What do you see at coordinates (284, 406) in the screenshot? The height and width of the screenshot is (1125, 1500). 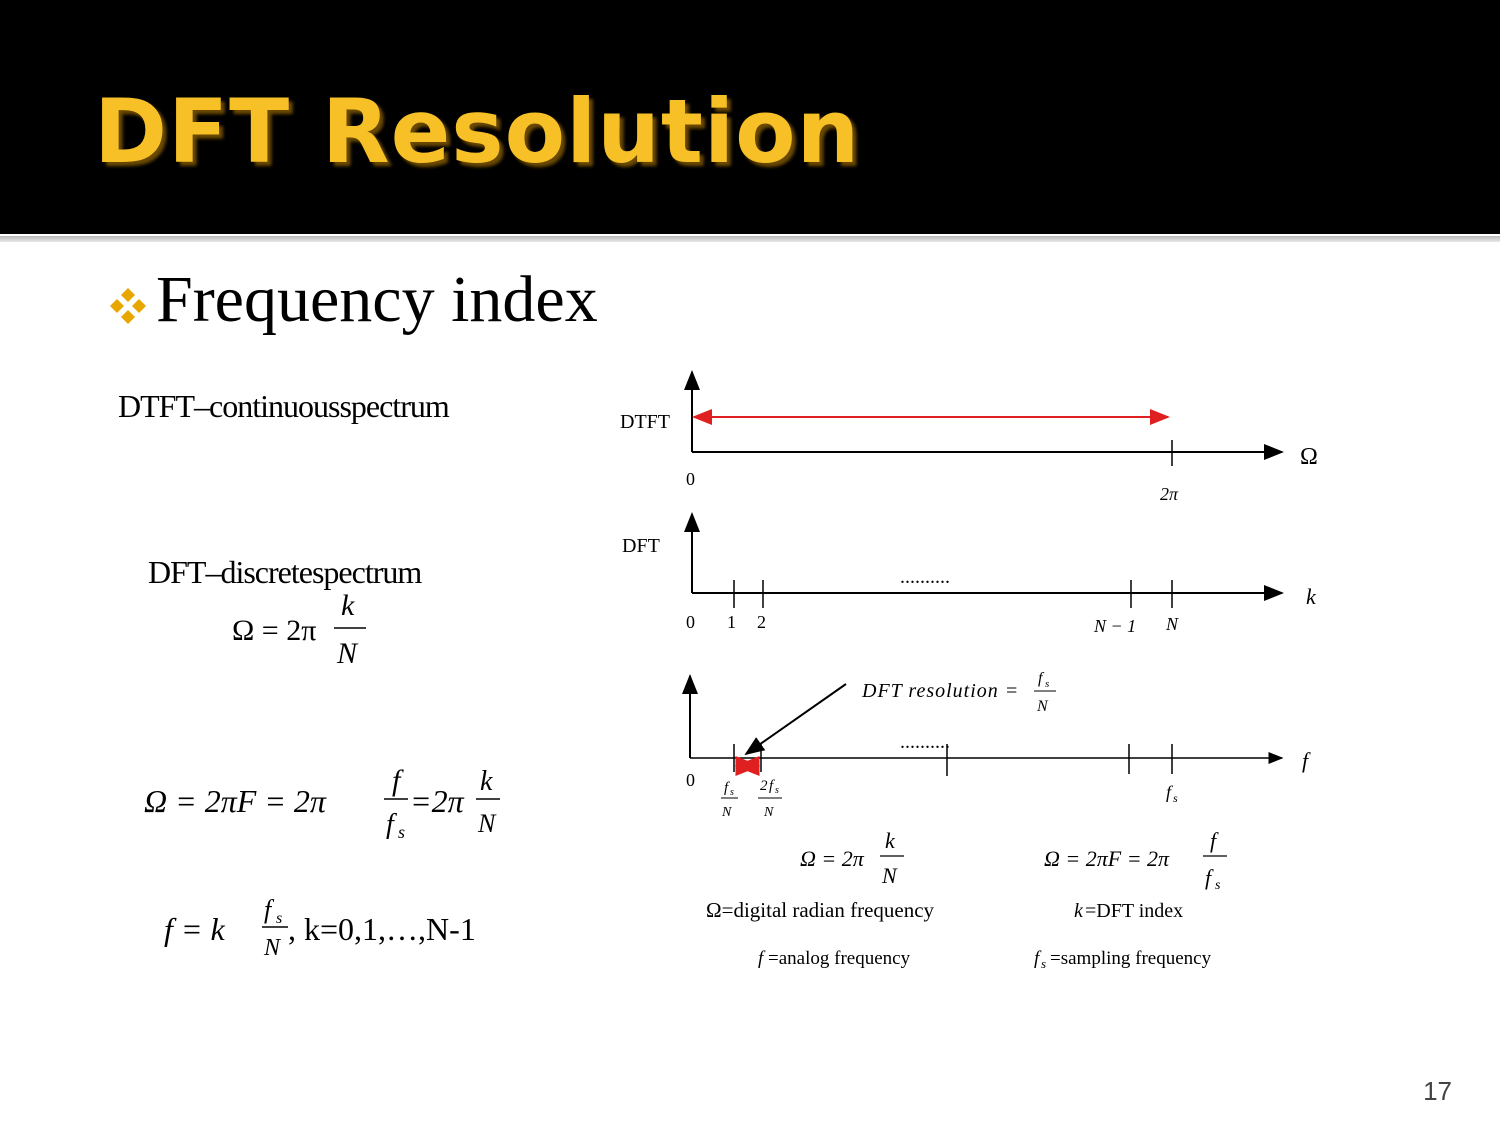 I see `dtft-description: DTFT–continuousspectrum` at bounding box center [284, 406].